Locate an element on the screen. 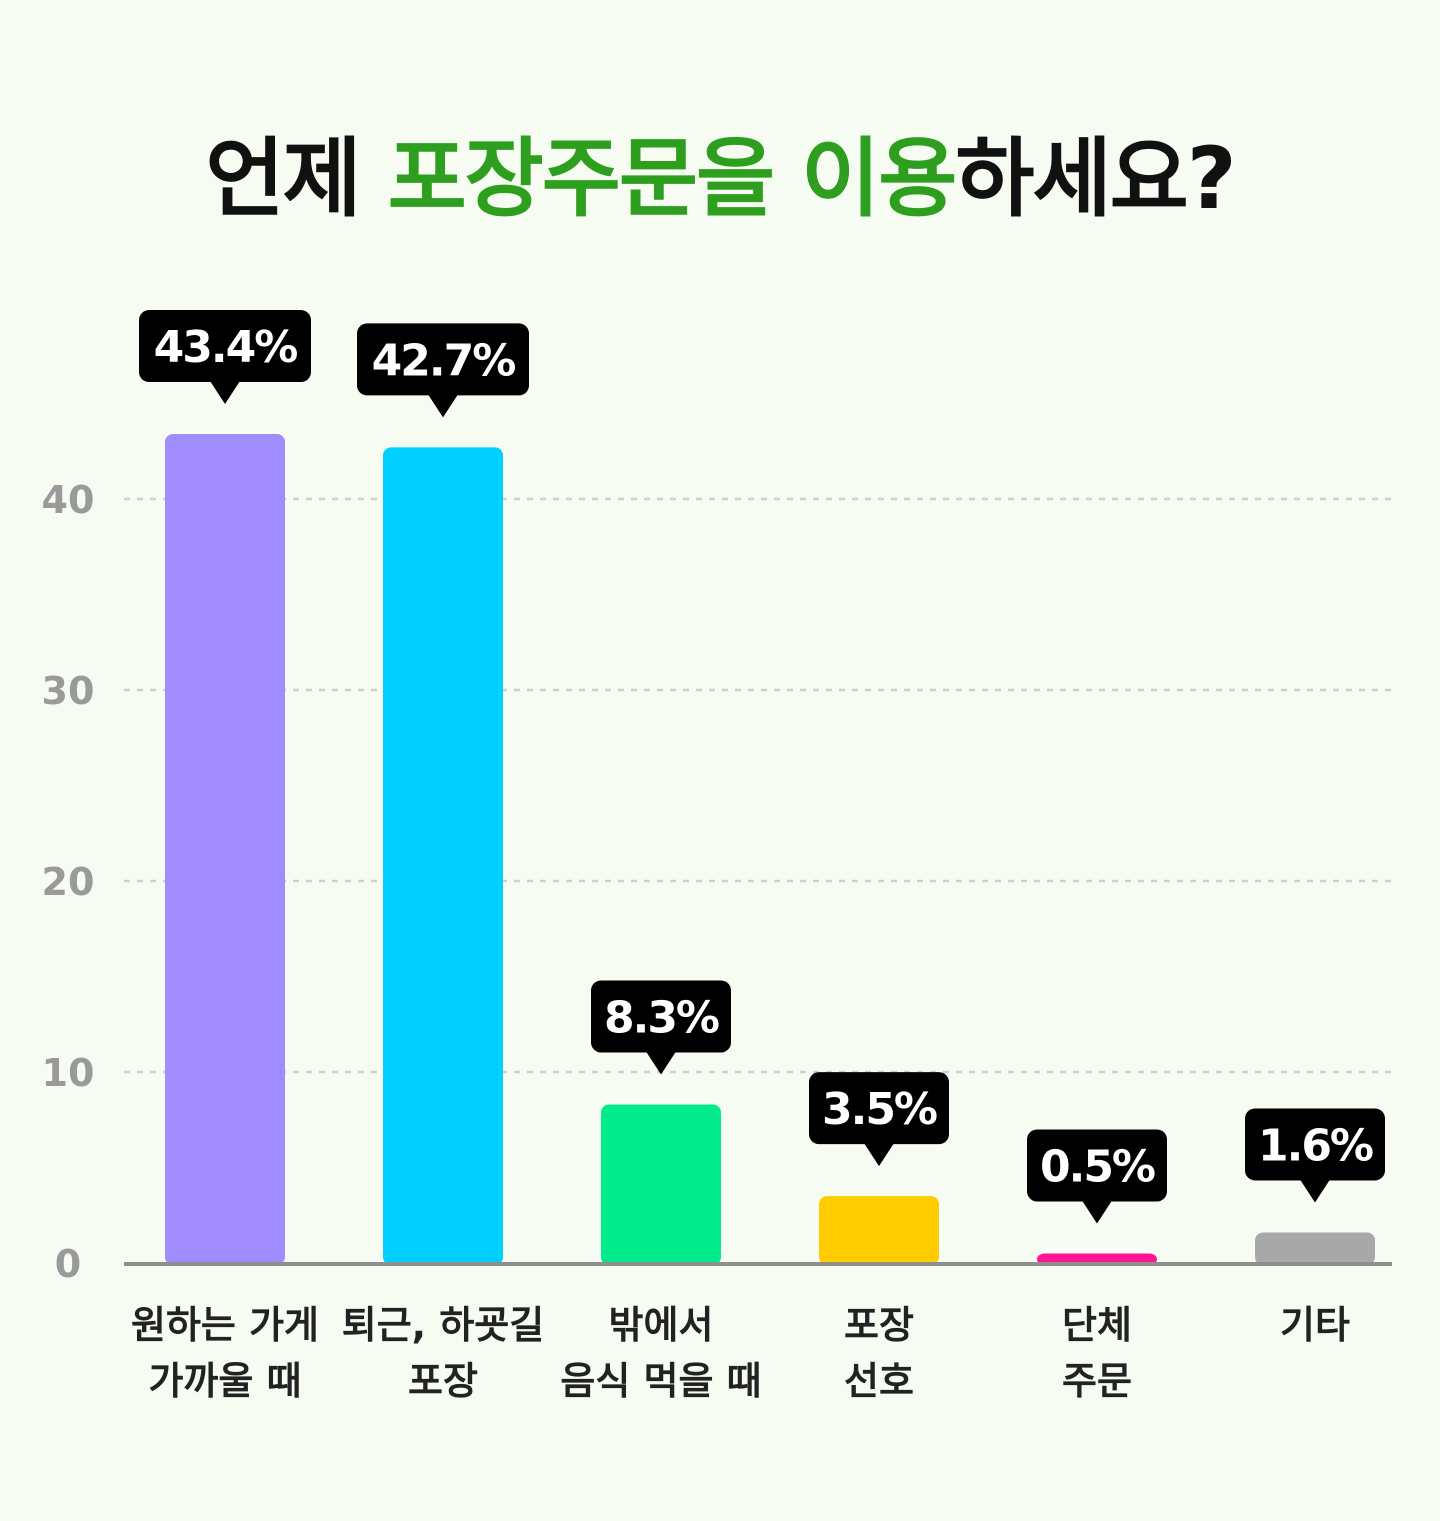 The height and width of the screenshot is (1521, 1440). value-bubble-3: 8.3% is located at coordinates (661, 1027).